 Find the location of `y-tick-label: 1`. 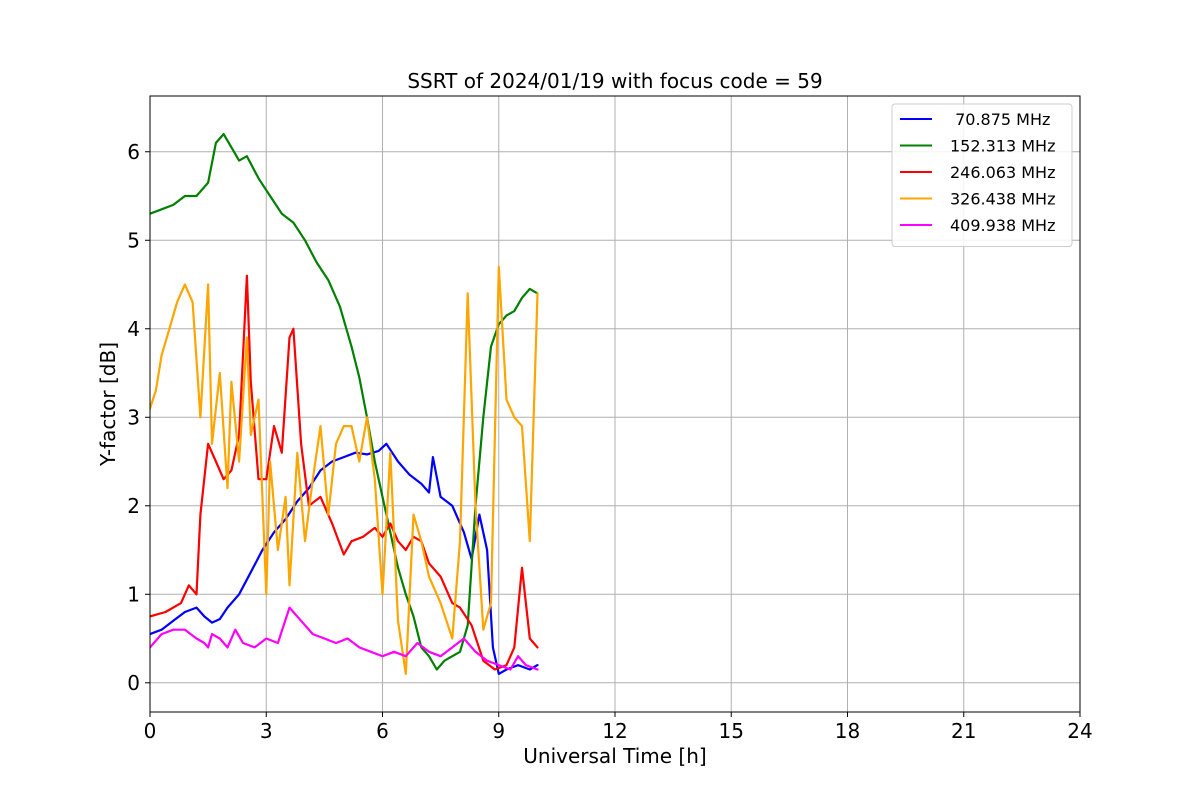

y-tick-label: 1 is located at coordinates (133, 594).